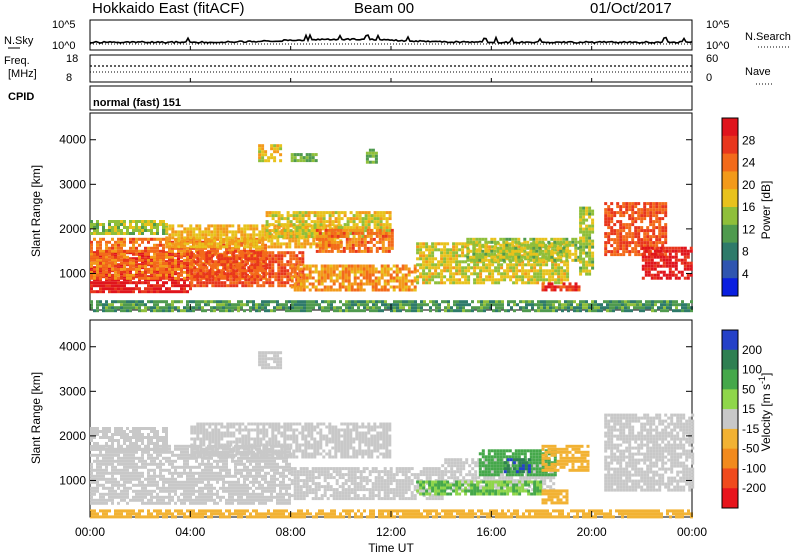  Describe the element at coordinates (36, 211) in the screenshot. I see `power-ylabel: Slant Range [km]` at that location.